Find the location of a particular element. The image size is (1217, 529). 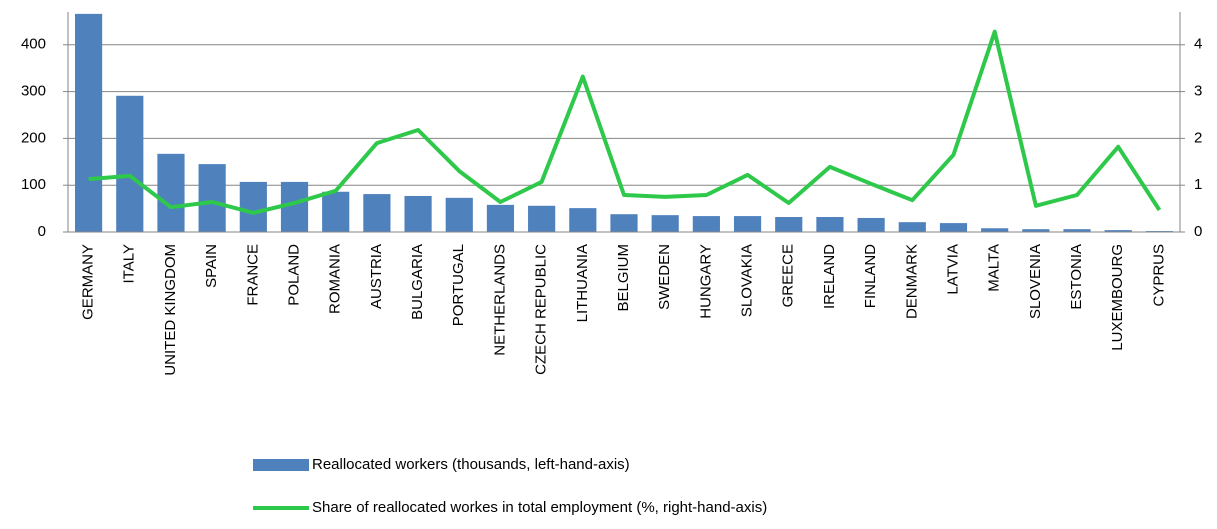

x-tick-label: SWEDEN is located at coordinates (664, 277).